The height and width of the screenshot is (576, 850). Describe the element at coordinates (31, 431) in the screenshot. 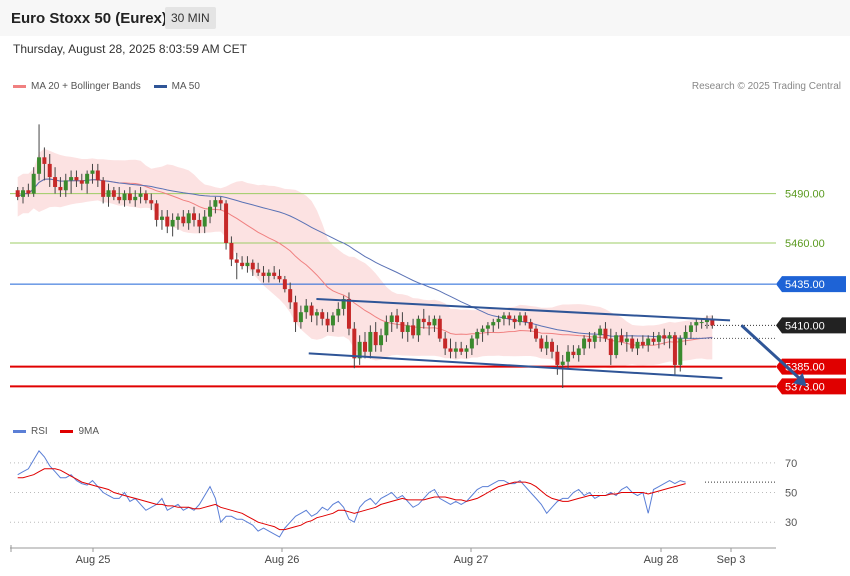

I see `legend-item-rsi: RSI` at that location.